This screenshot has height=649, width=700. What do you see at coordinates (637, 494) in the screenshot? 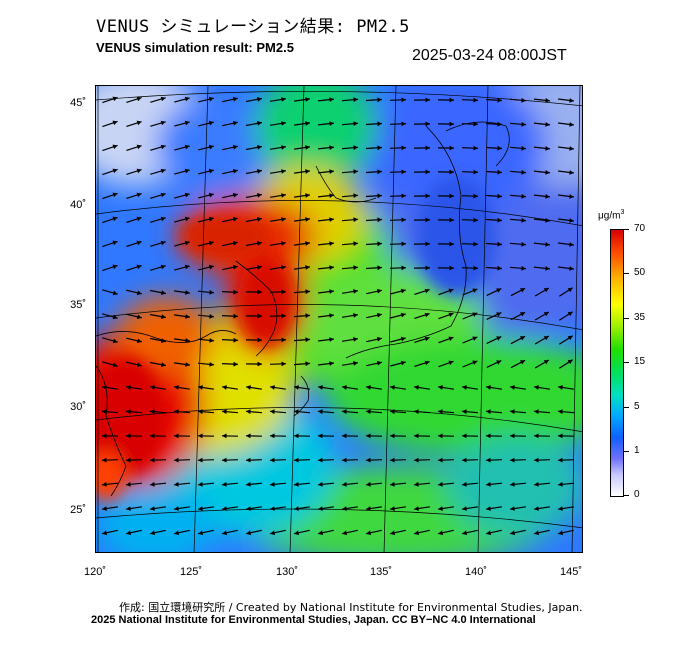
I see `colorbar-label-0: 0` at bounding box center [637, 494].